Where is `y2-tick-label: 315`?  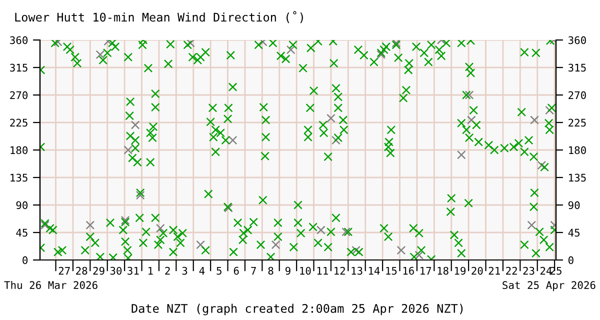
y2-tick-label: 315 is located at coordinates (577, 68).